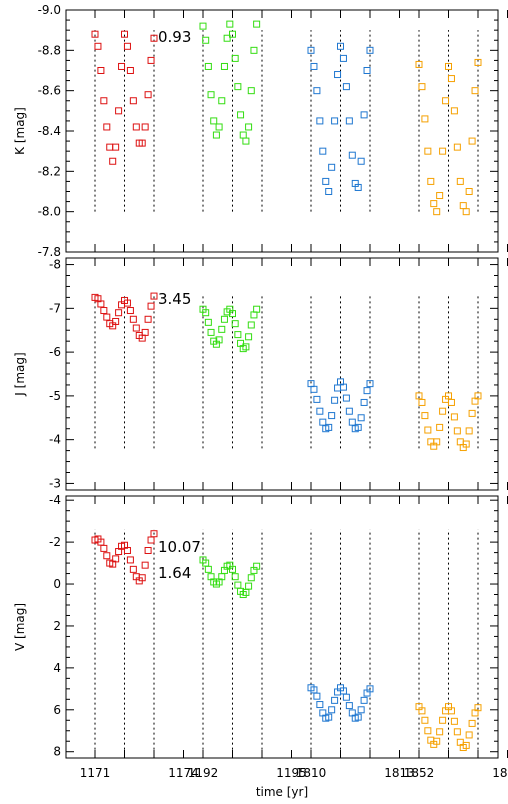  I want to click on x-axis-title: time [yr], so click(282, 792).